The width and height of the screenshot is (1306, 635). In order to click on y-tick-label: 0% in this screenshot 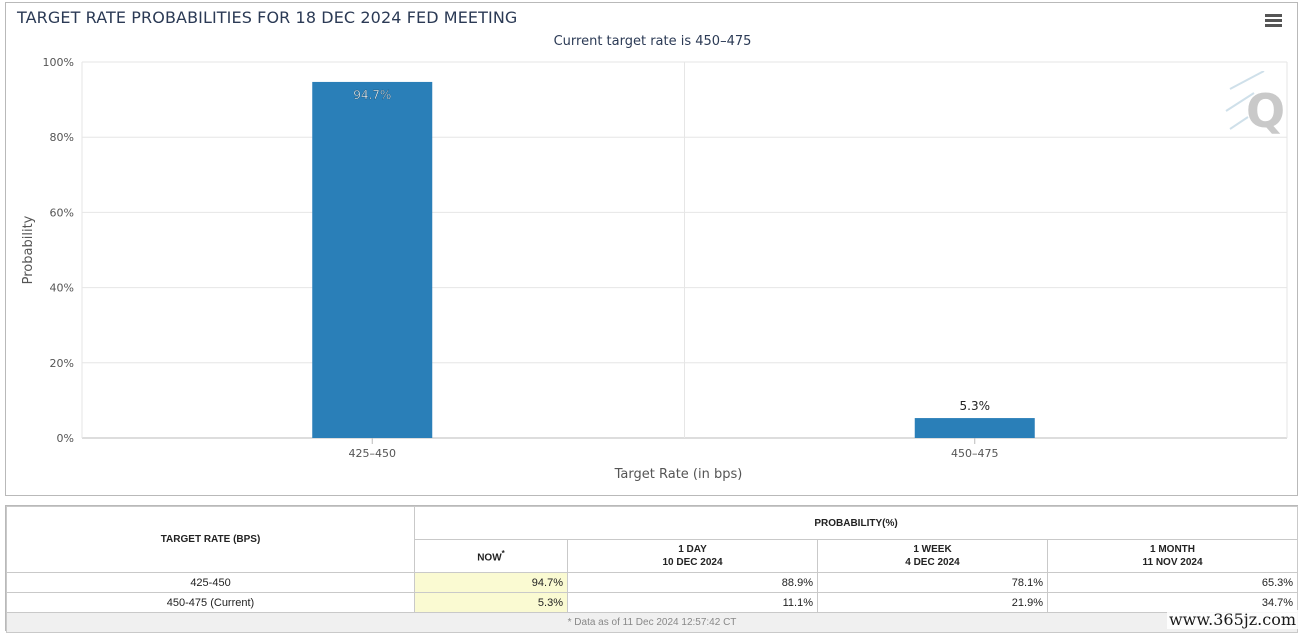, I will do `click(65, 438)`.